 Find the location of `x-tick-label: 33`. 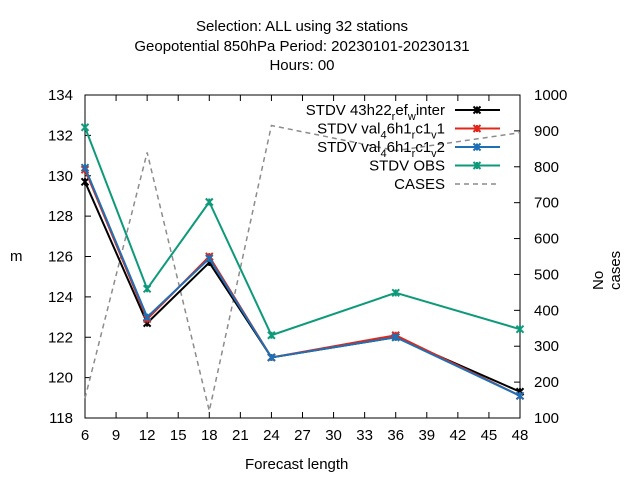

x-tick-label: 33 is located at coordinates (364, 435).